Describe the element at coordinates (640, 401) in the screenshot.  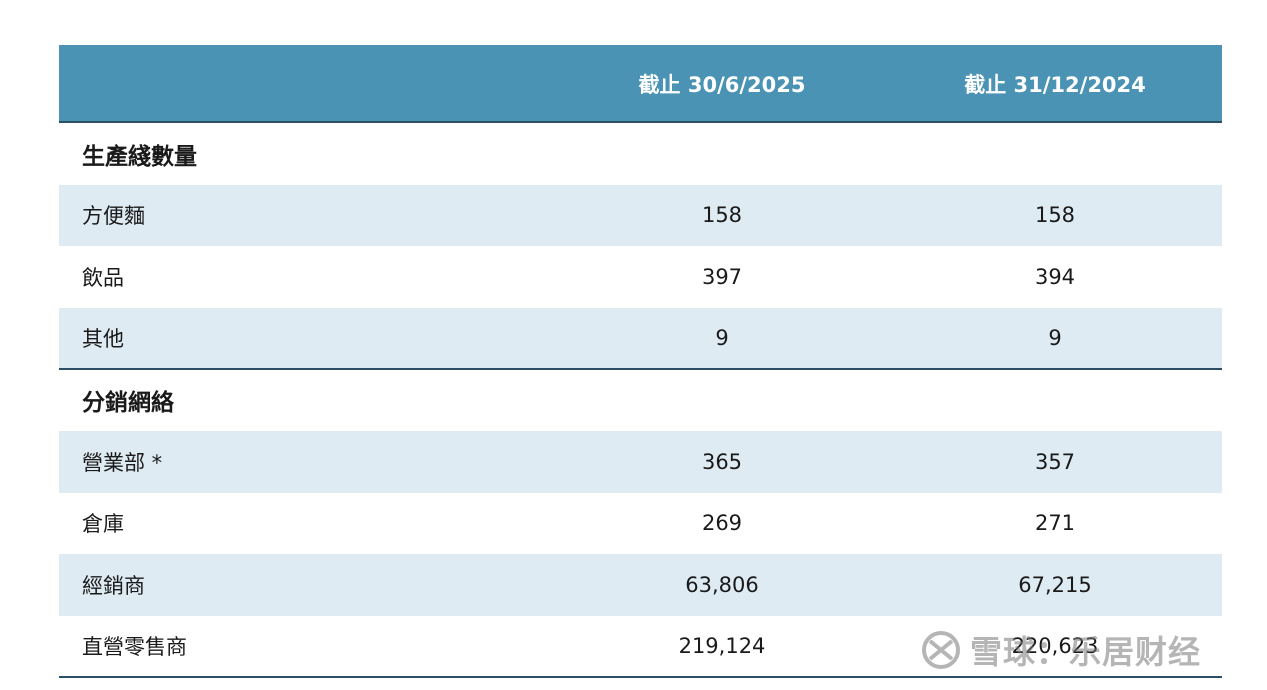
I see `section-heading-distribution-network: 分銷網絡` at that location.